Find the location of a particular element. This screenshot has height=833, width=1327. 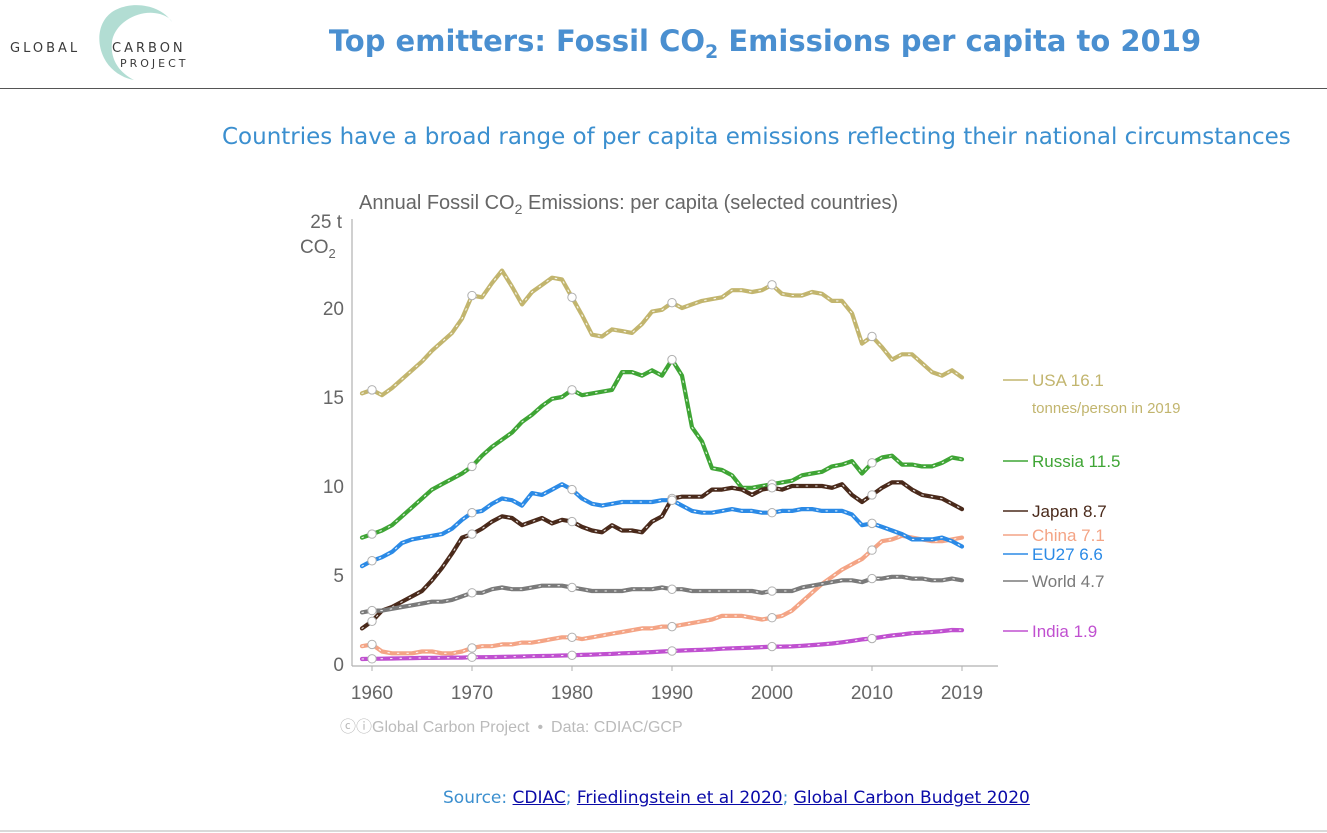

data-point-china-1980 is located at coordinates (572, 637).